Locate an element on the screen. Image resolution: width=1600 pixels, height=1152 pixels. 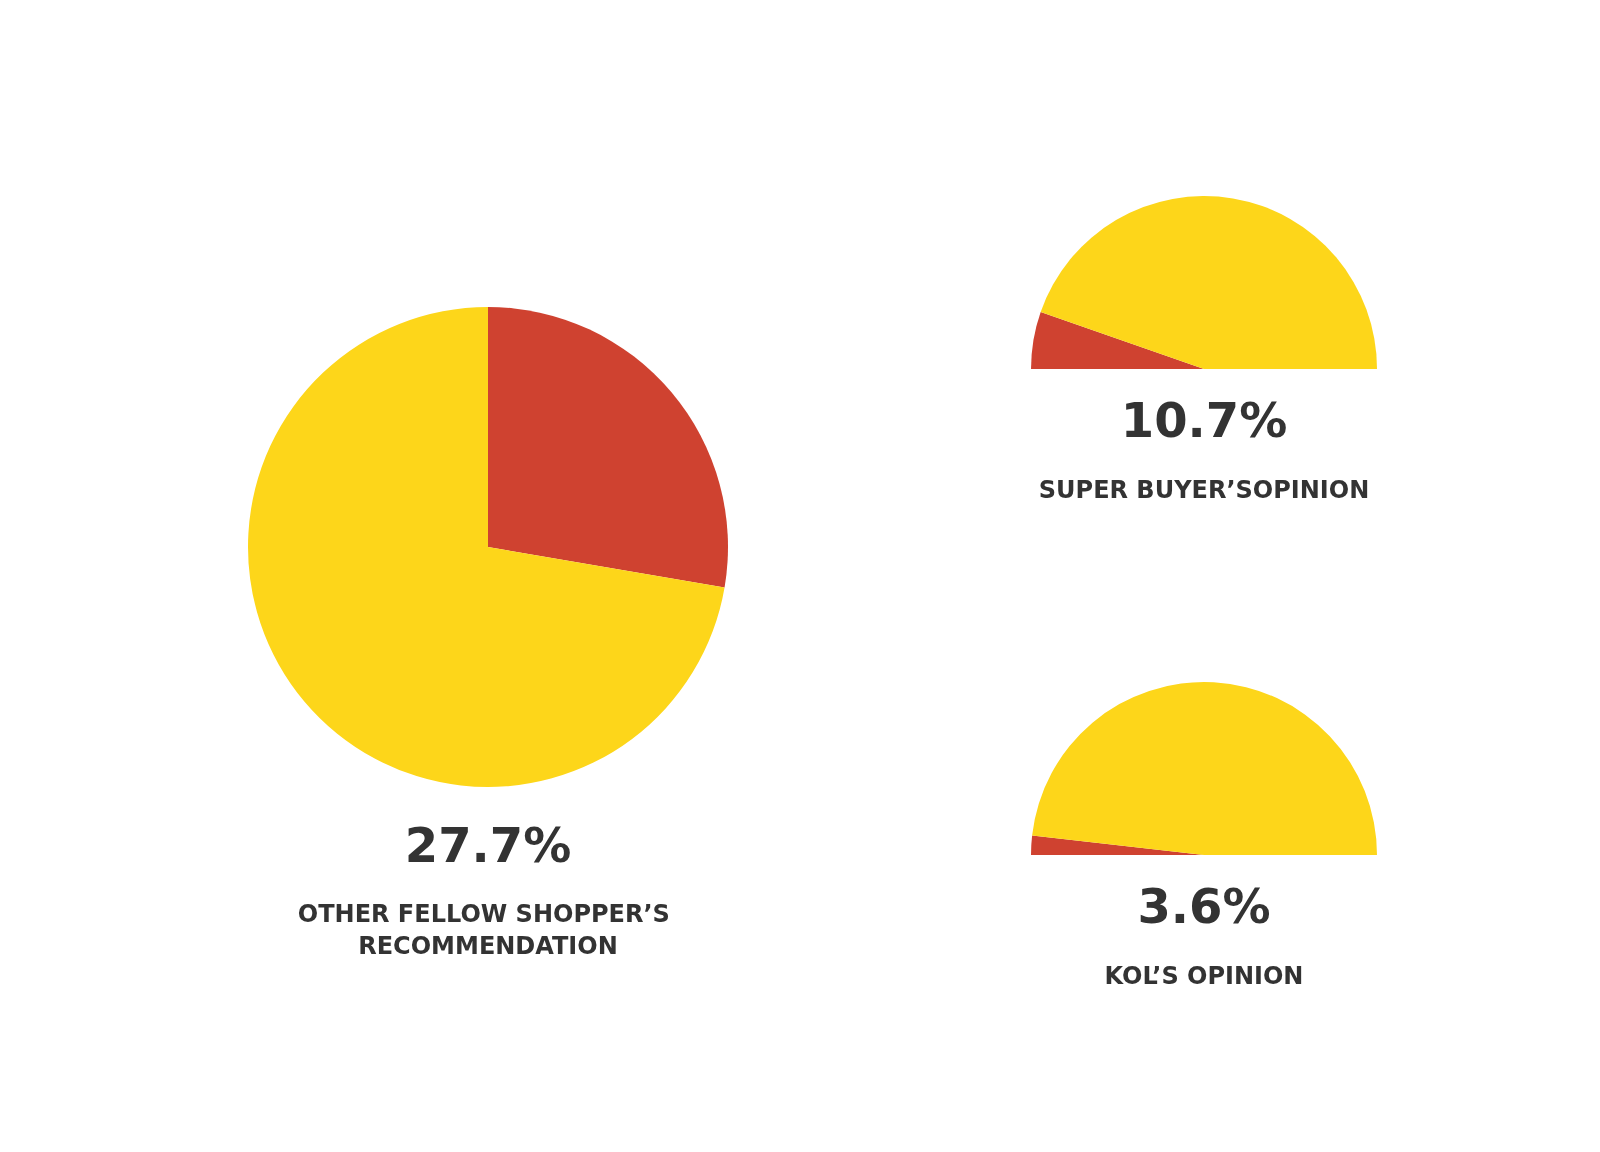
text: KOL’S OPINION is located at coordinates (1204, 976).